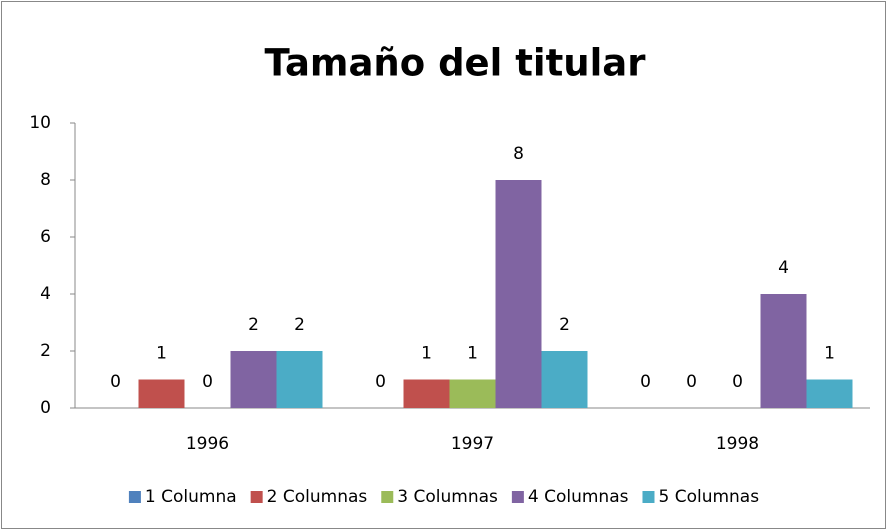 This screenshot has width=888, height=531. Describe the element at coordinates (45, 294) in the screenshot. I see `y-tick-label: 4` at that location.